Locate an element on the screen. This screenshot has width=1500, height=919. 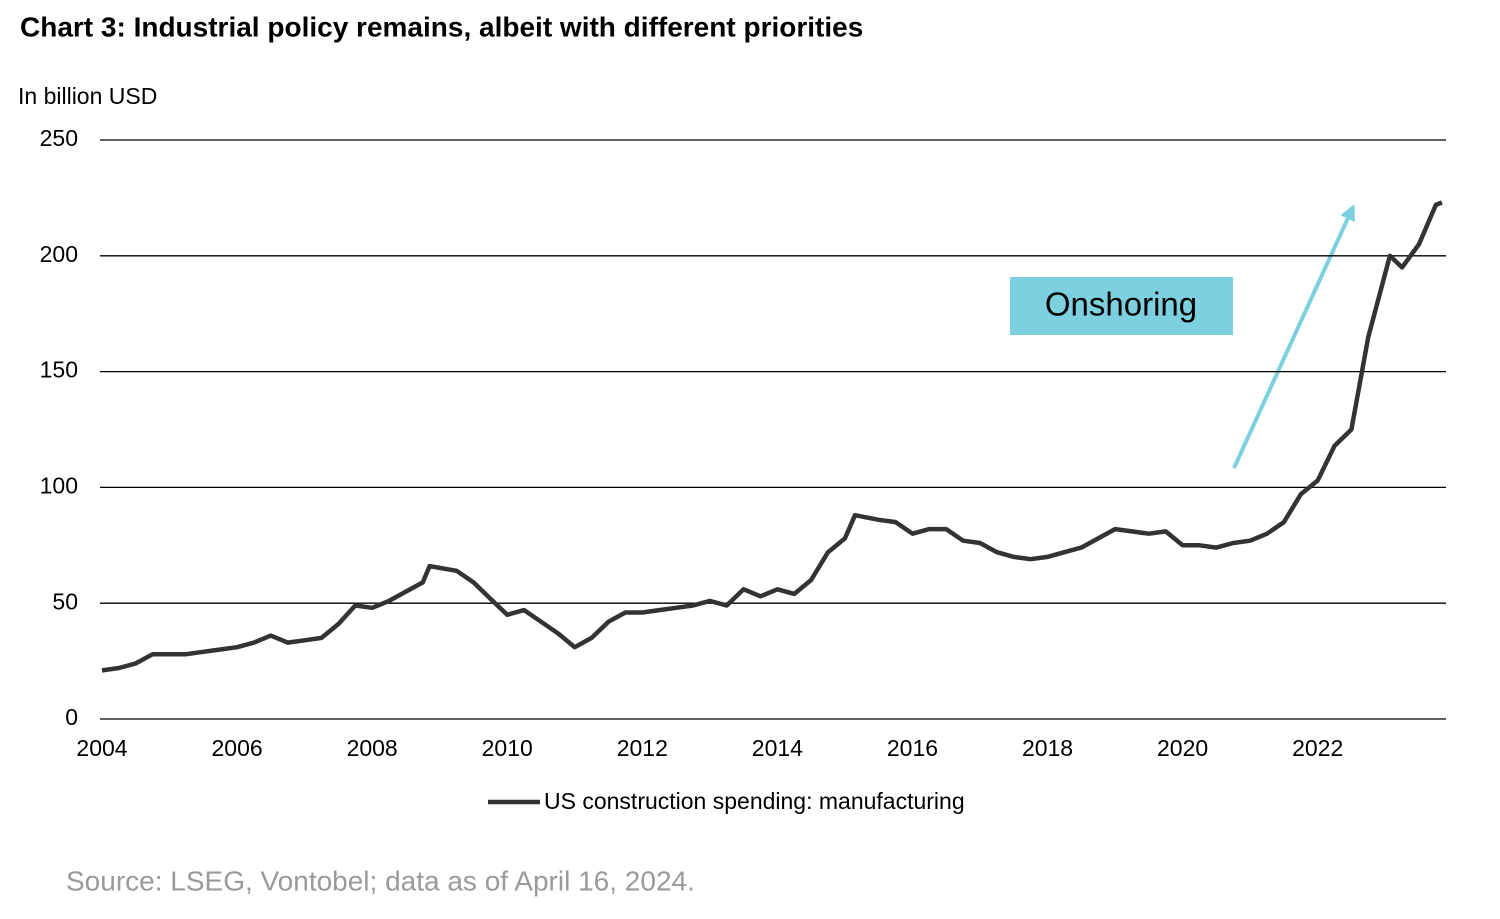
y-tick-label: 0 is located at coordinates (71, 717).